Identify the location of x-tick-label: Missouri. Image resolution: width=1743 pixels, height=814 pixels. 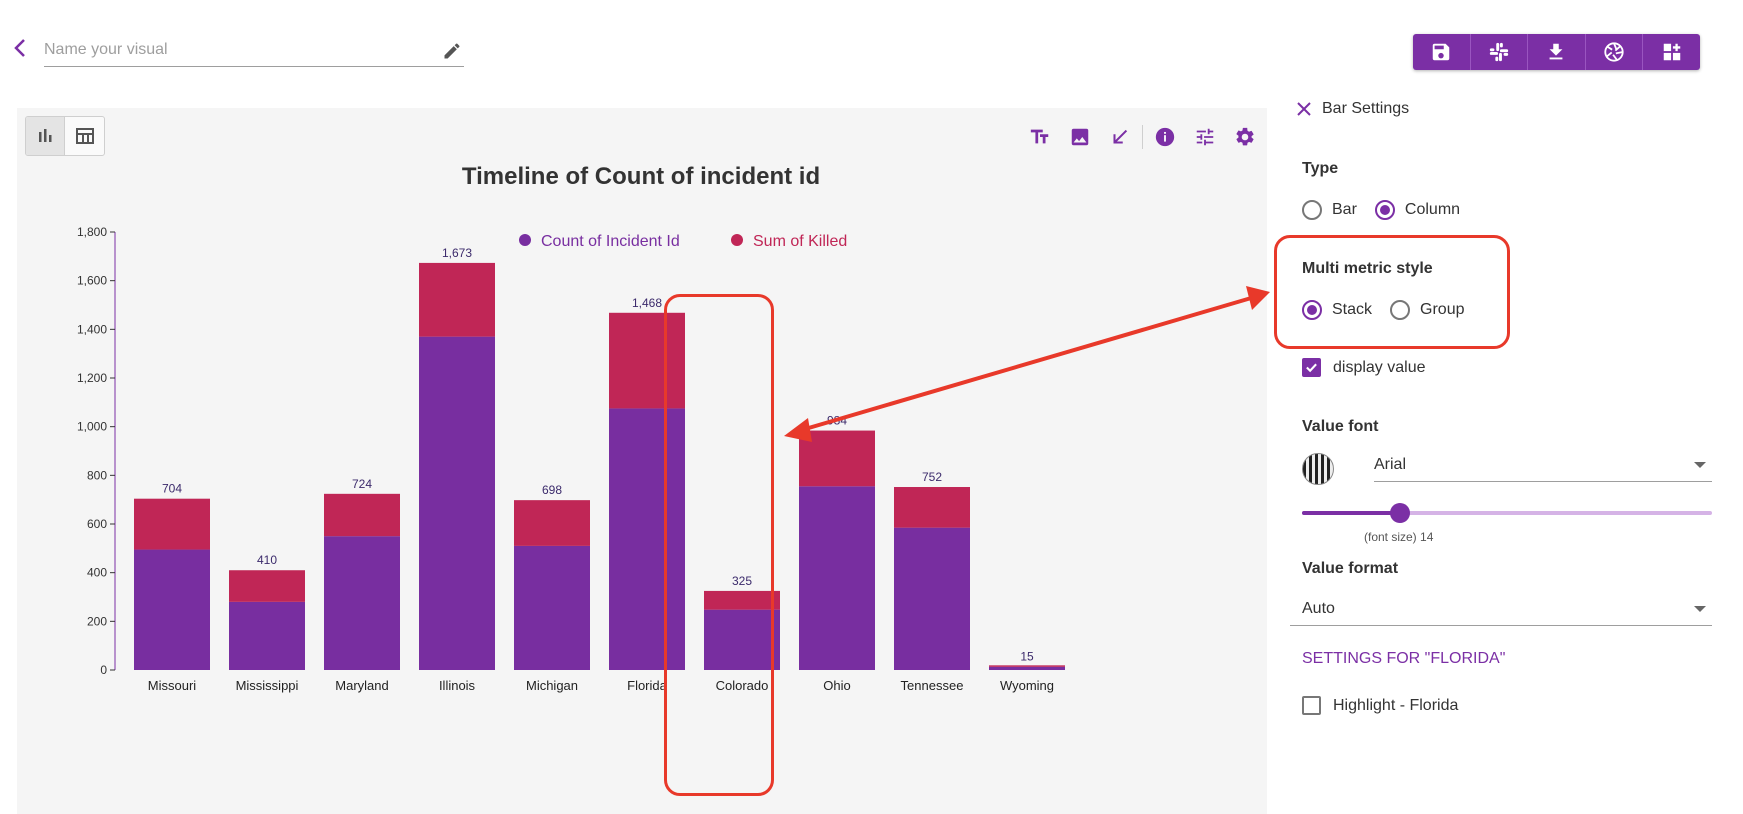
(172, 685).